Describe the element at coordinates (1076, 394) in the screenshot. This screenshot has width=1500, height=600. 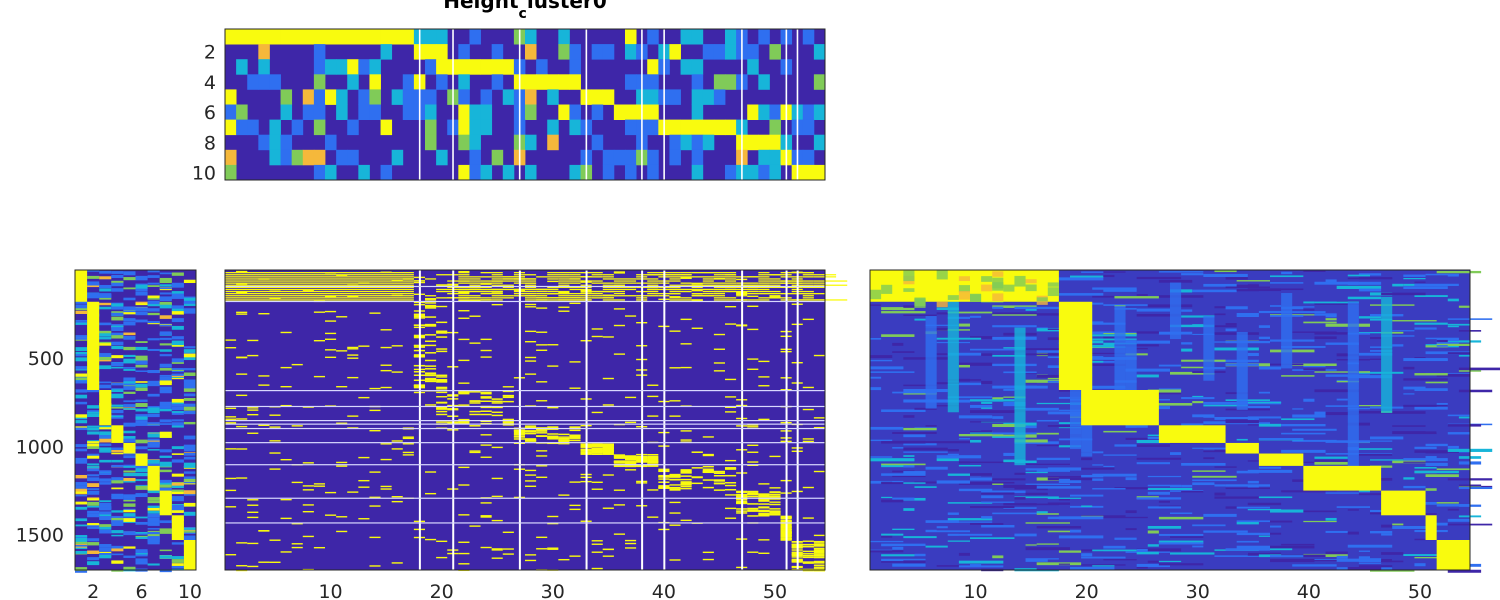
I see `column-band` at that location.